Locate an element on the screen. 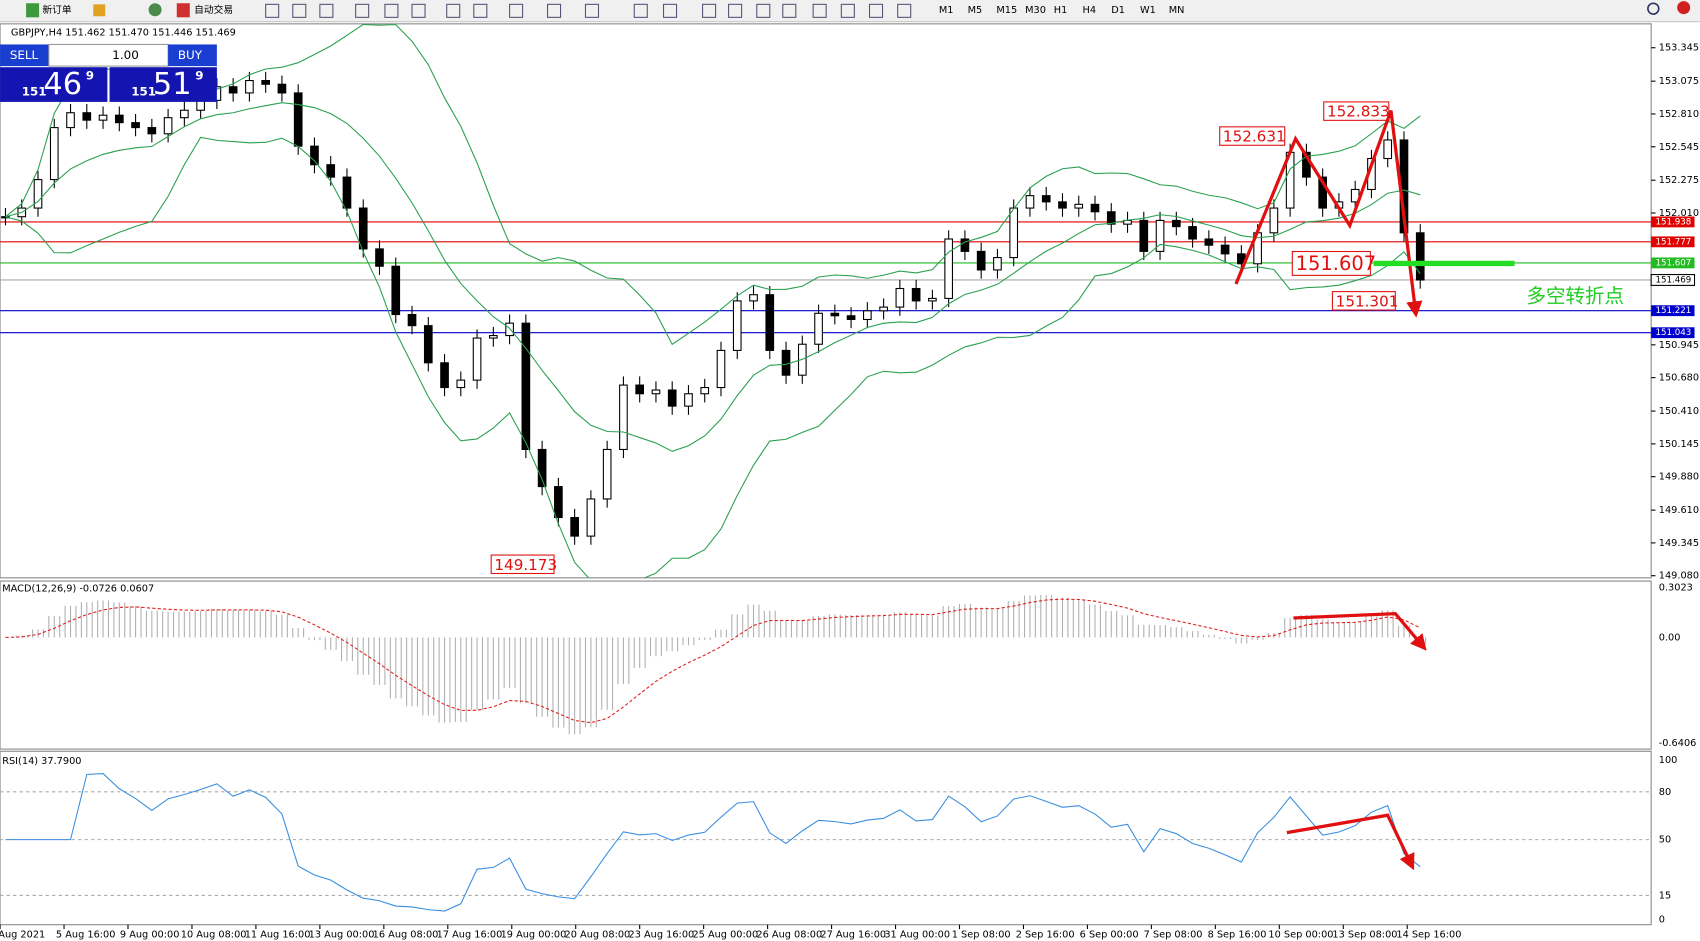 This screenshot has width=1700, height=941. period-button: H1 is located at coordinates (1061, 10).